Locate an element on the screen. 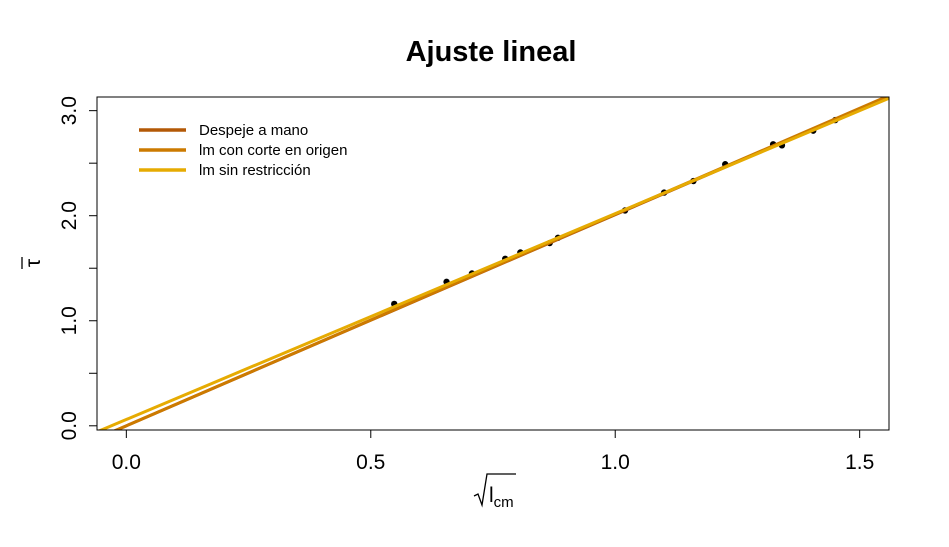 This screenshot has width=949, height=547. x-tick-label: 0.0 is located at coordinates (126, 462).